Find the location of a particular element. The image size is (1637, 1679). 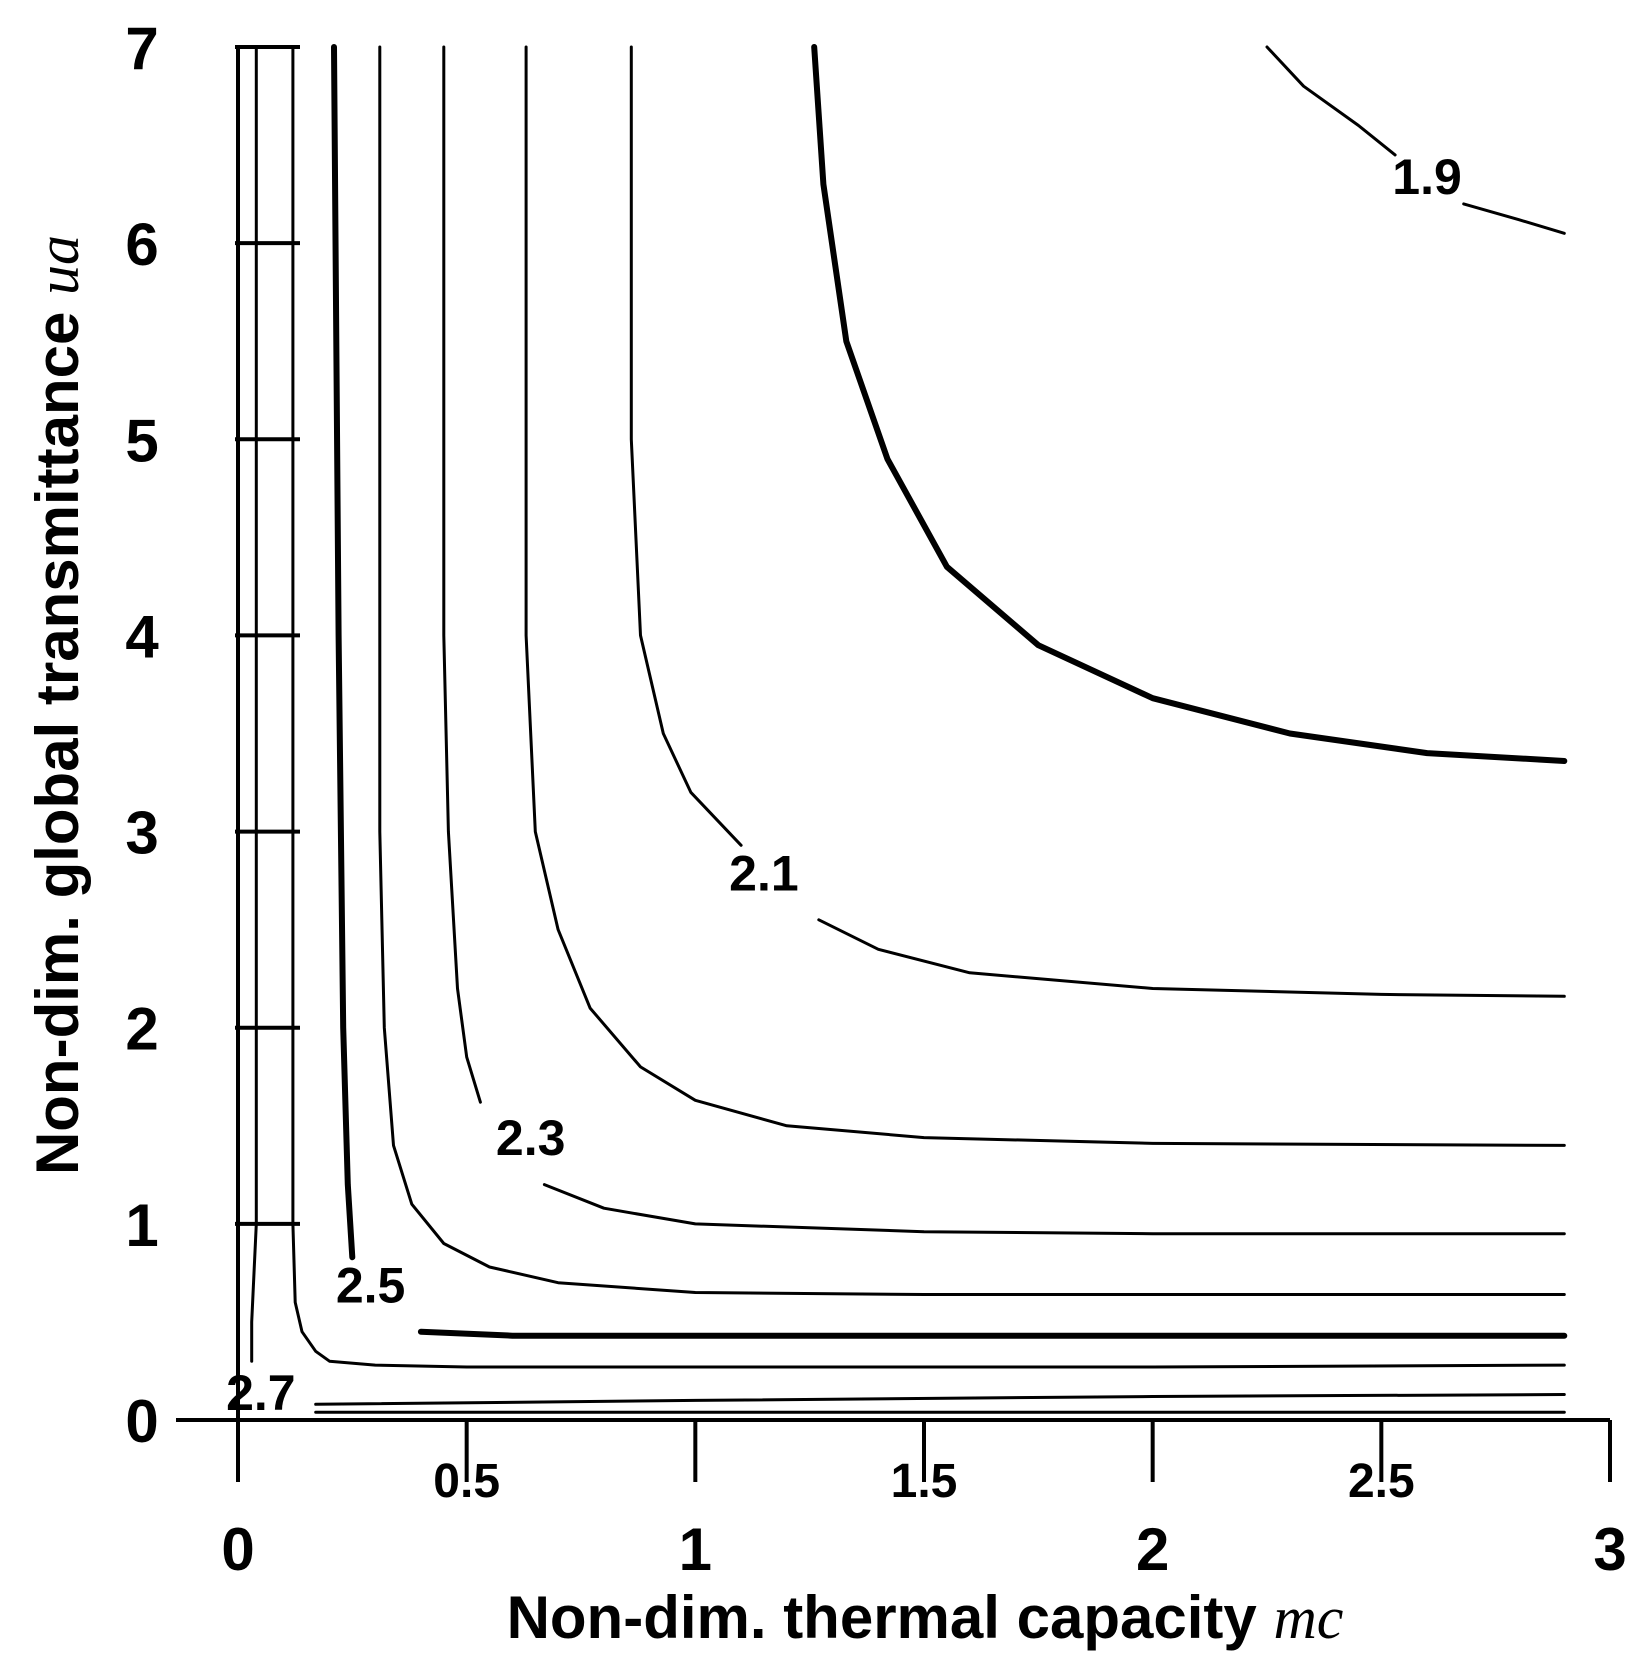

x-axis-ticks: 0 0.5 1 1.5 2 2.5 3 is located at coordinates (924, 1501).